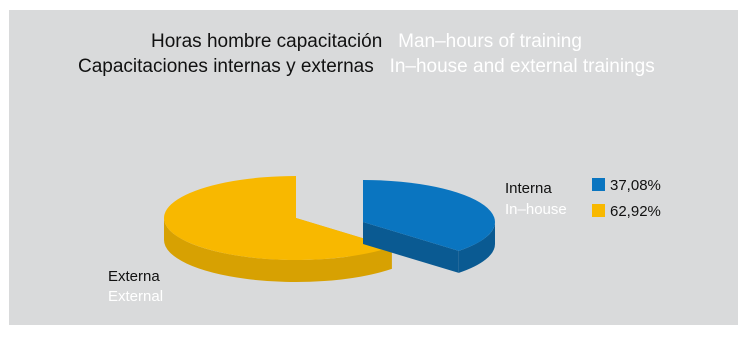 The width and height of the screenshot is (747, 338). I want to click on pie-side-externa, so click(278, 250).